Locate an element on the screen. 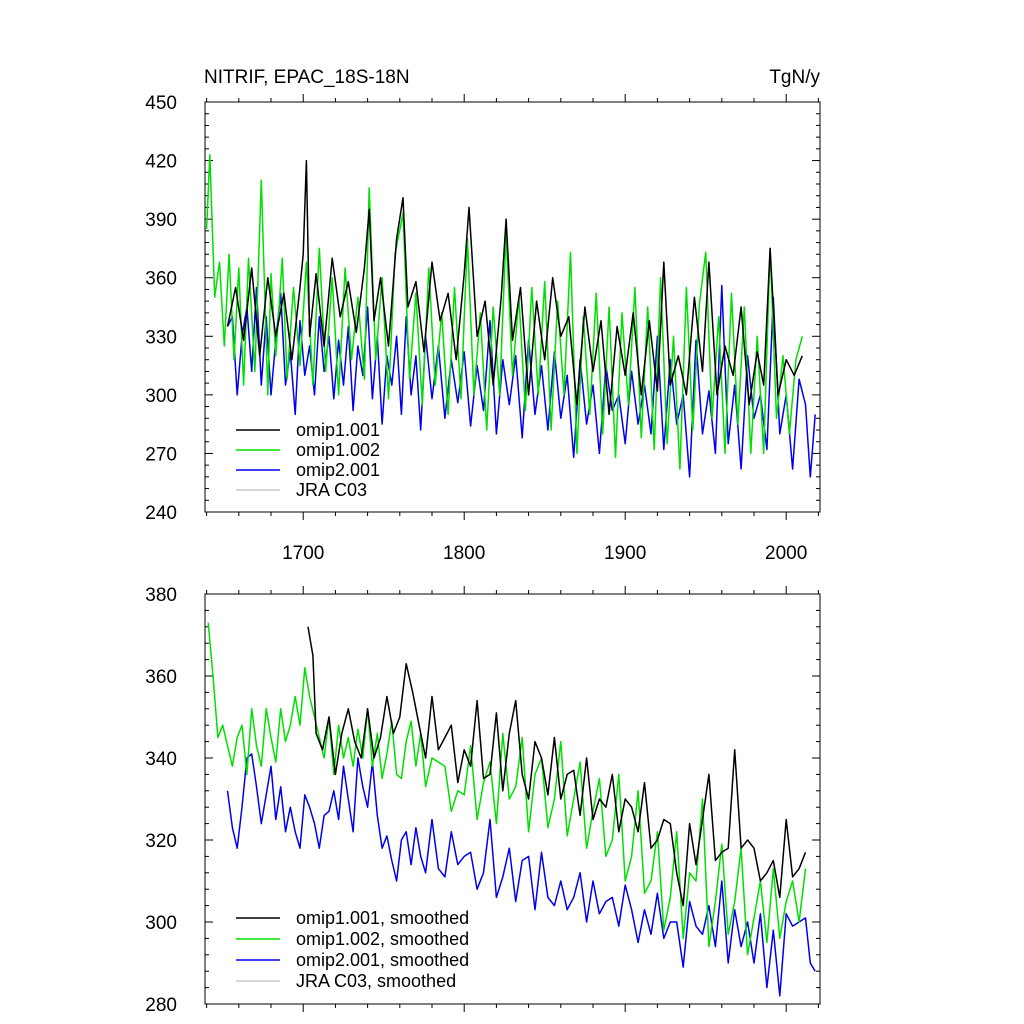  bottom-legend-label: JRA C03, smoothed is located at coordinates (376, 981).